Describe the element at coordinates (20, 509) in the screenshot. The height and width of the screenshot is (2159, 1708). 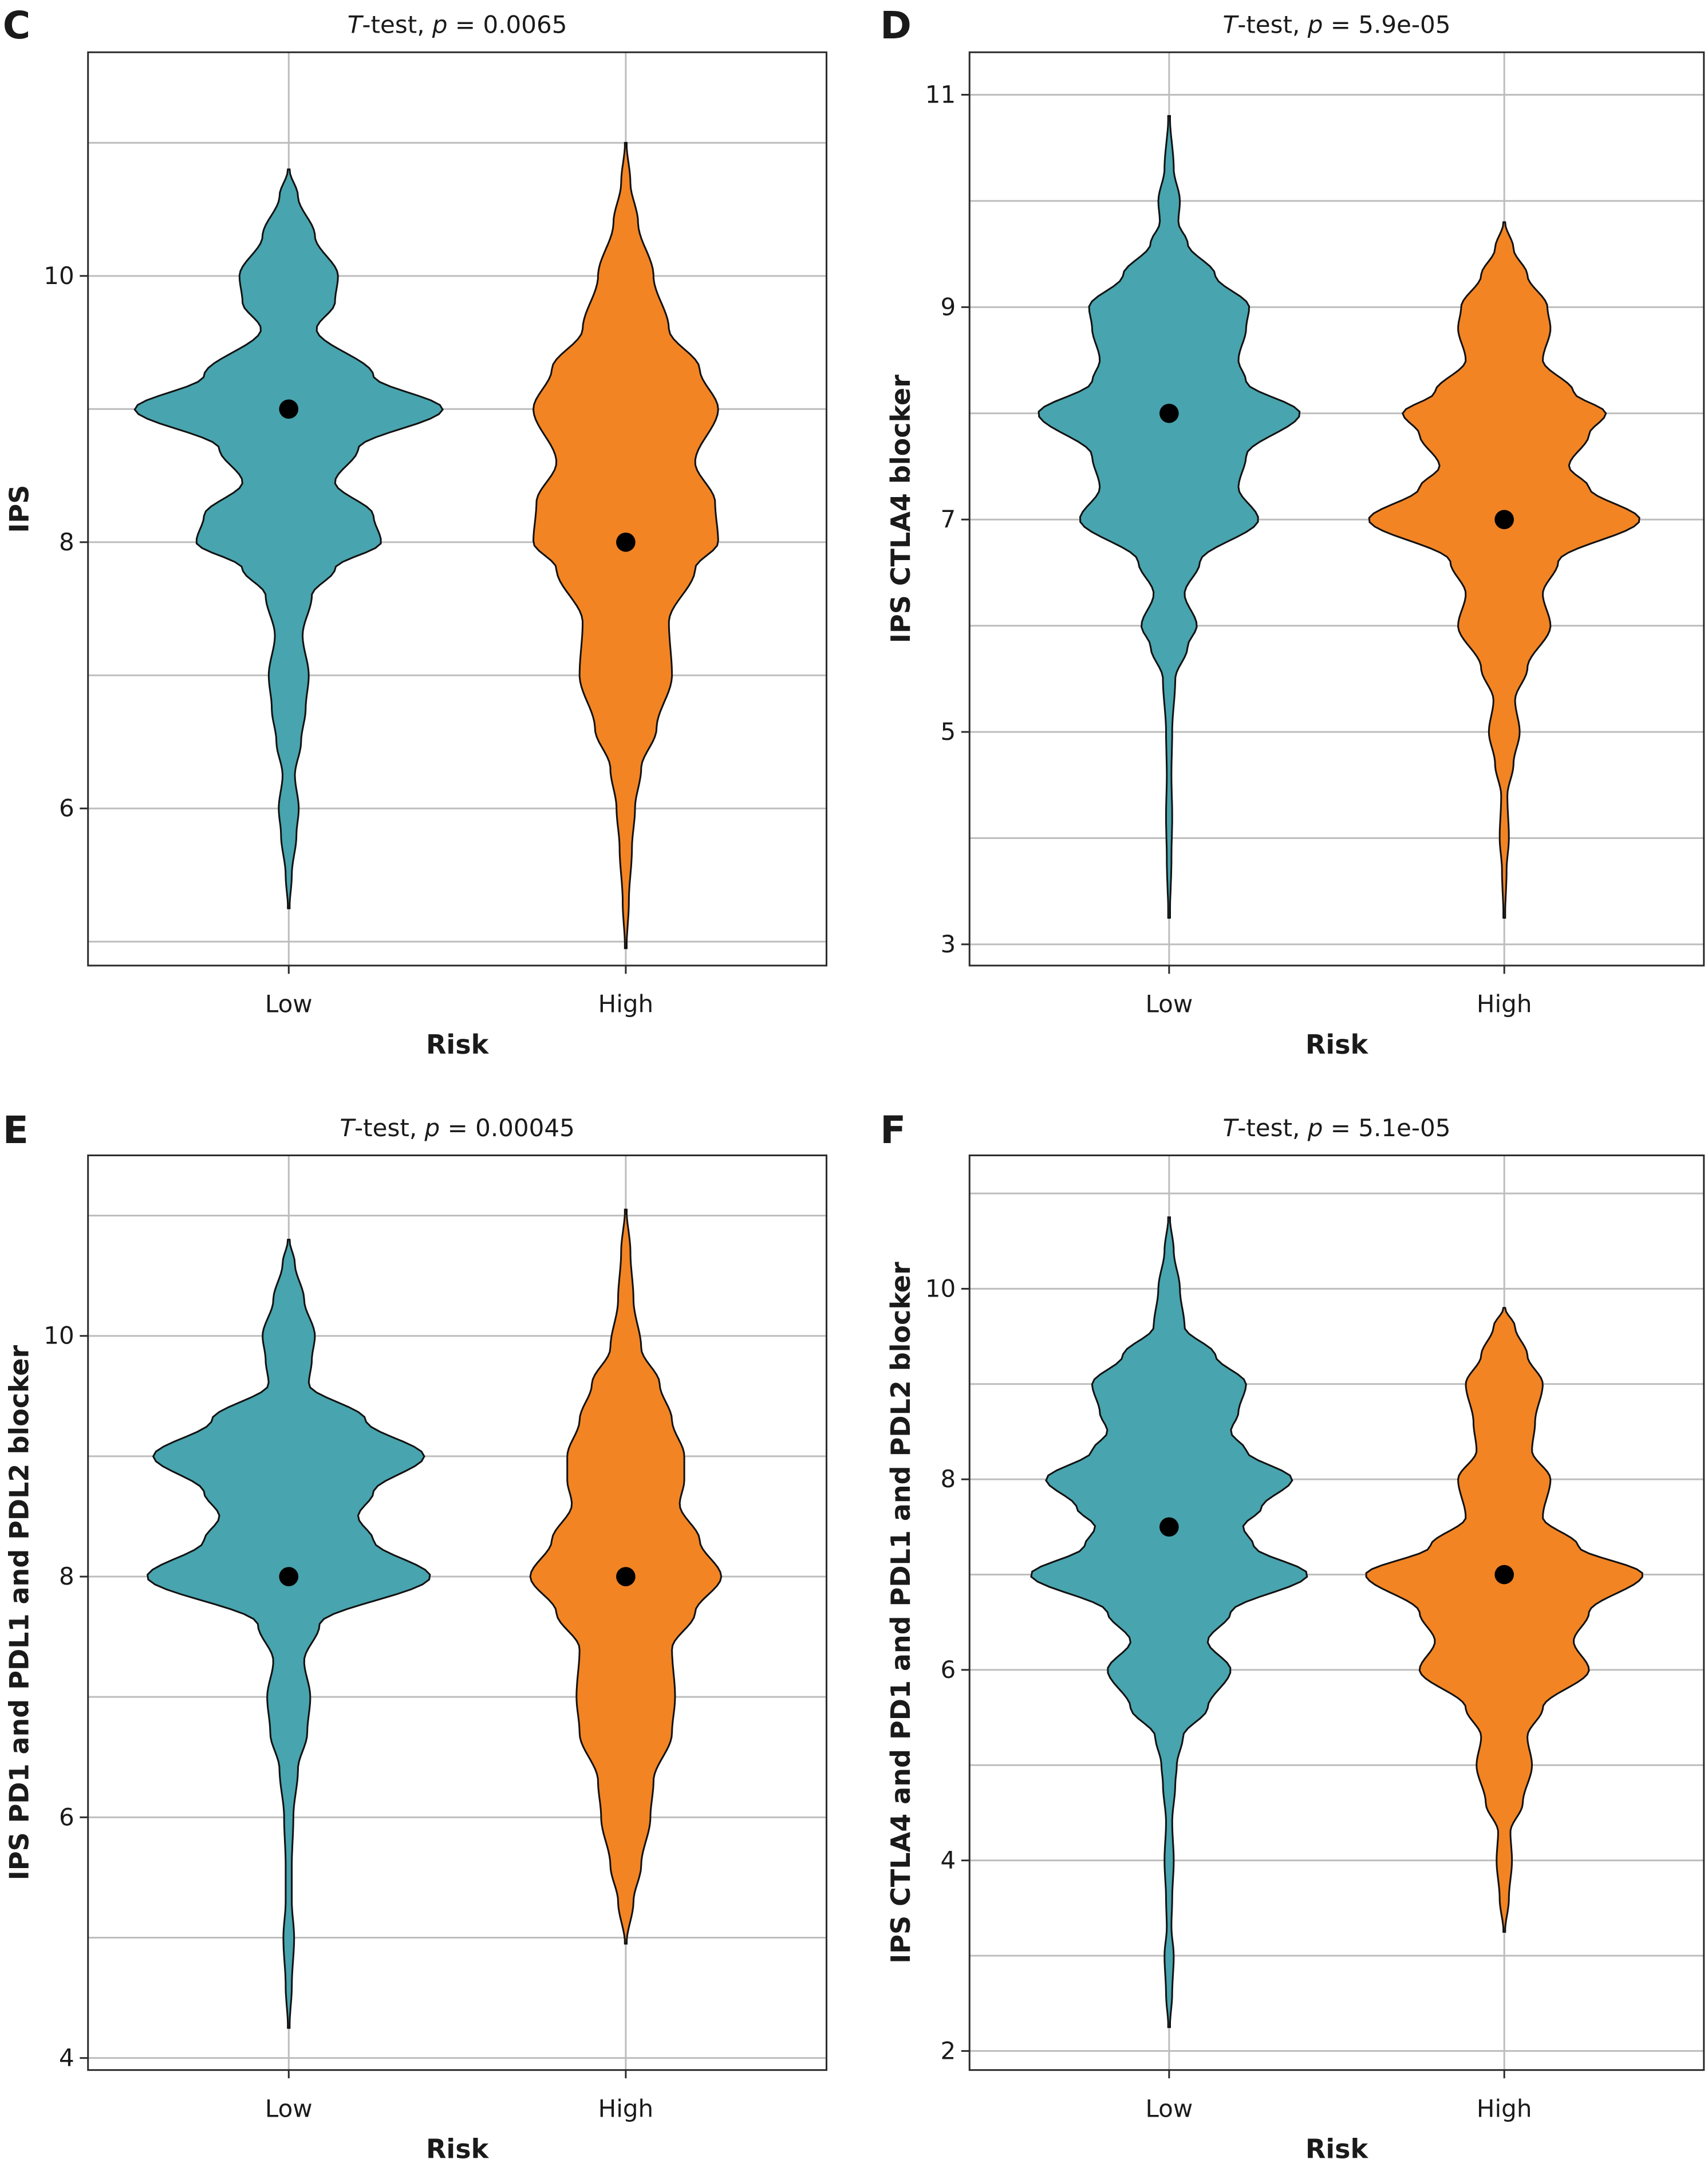
I see `y-axis-title: IPS` at that location.